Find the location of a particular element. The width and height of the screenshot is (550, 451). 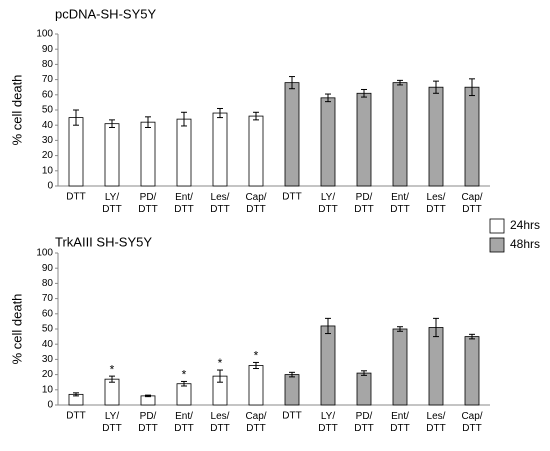

chart-title: pcDNA-SH-SY5Y is located at coordinates (105, 13).